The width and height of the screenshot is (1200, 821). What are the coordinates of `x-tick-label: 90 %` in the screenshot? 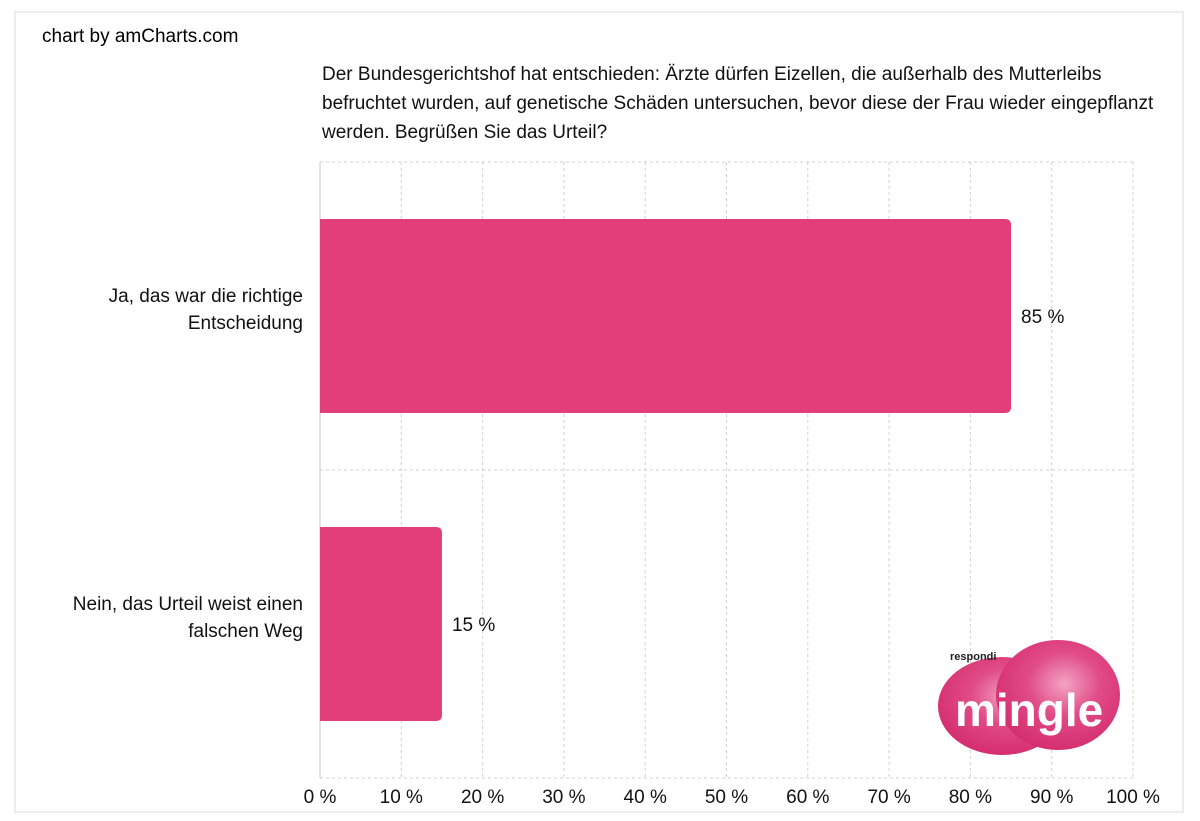 It's located at (1051, 797).